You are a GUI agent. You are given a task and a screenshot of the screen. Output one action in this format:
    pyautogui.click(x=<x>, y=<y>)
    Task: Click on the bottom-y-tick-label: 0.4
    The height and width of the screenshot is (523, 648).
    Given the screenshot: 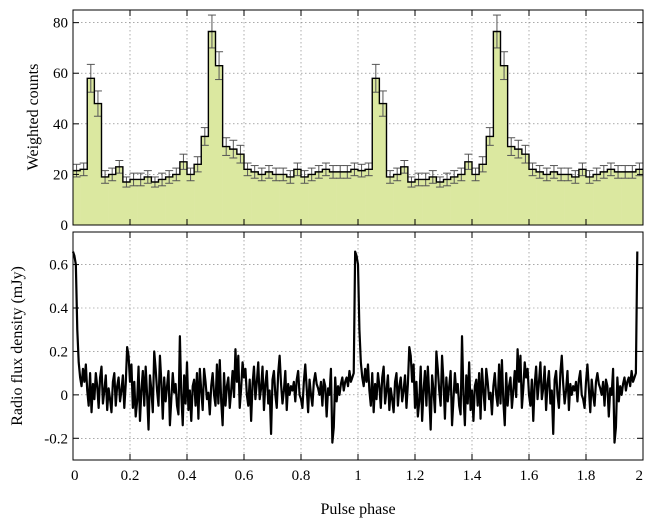 What is the action you would take?
    pyautogui.click(x=58, y=309)
    